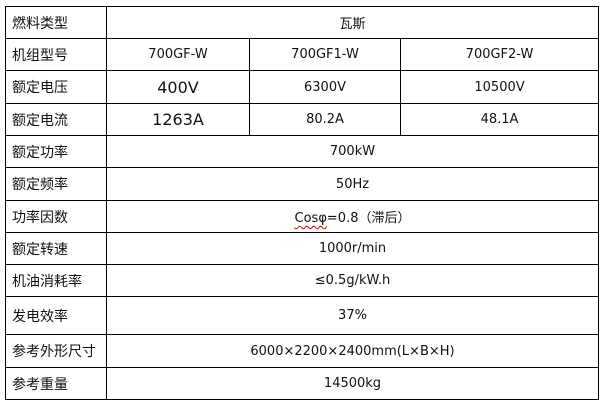 This screenshot has width=604, height=406. I want to click on cos-phi-text: Cosφ, so click(310, 218).